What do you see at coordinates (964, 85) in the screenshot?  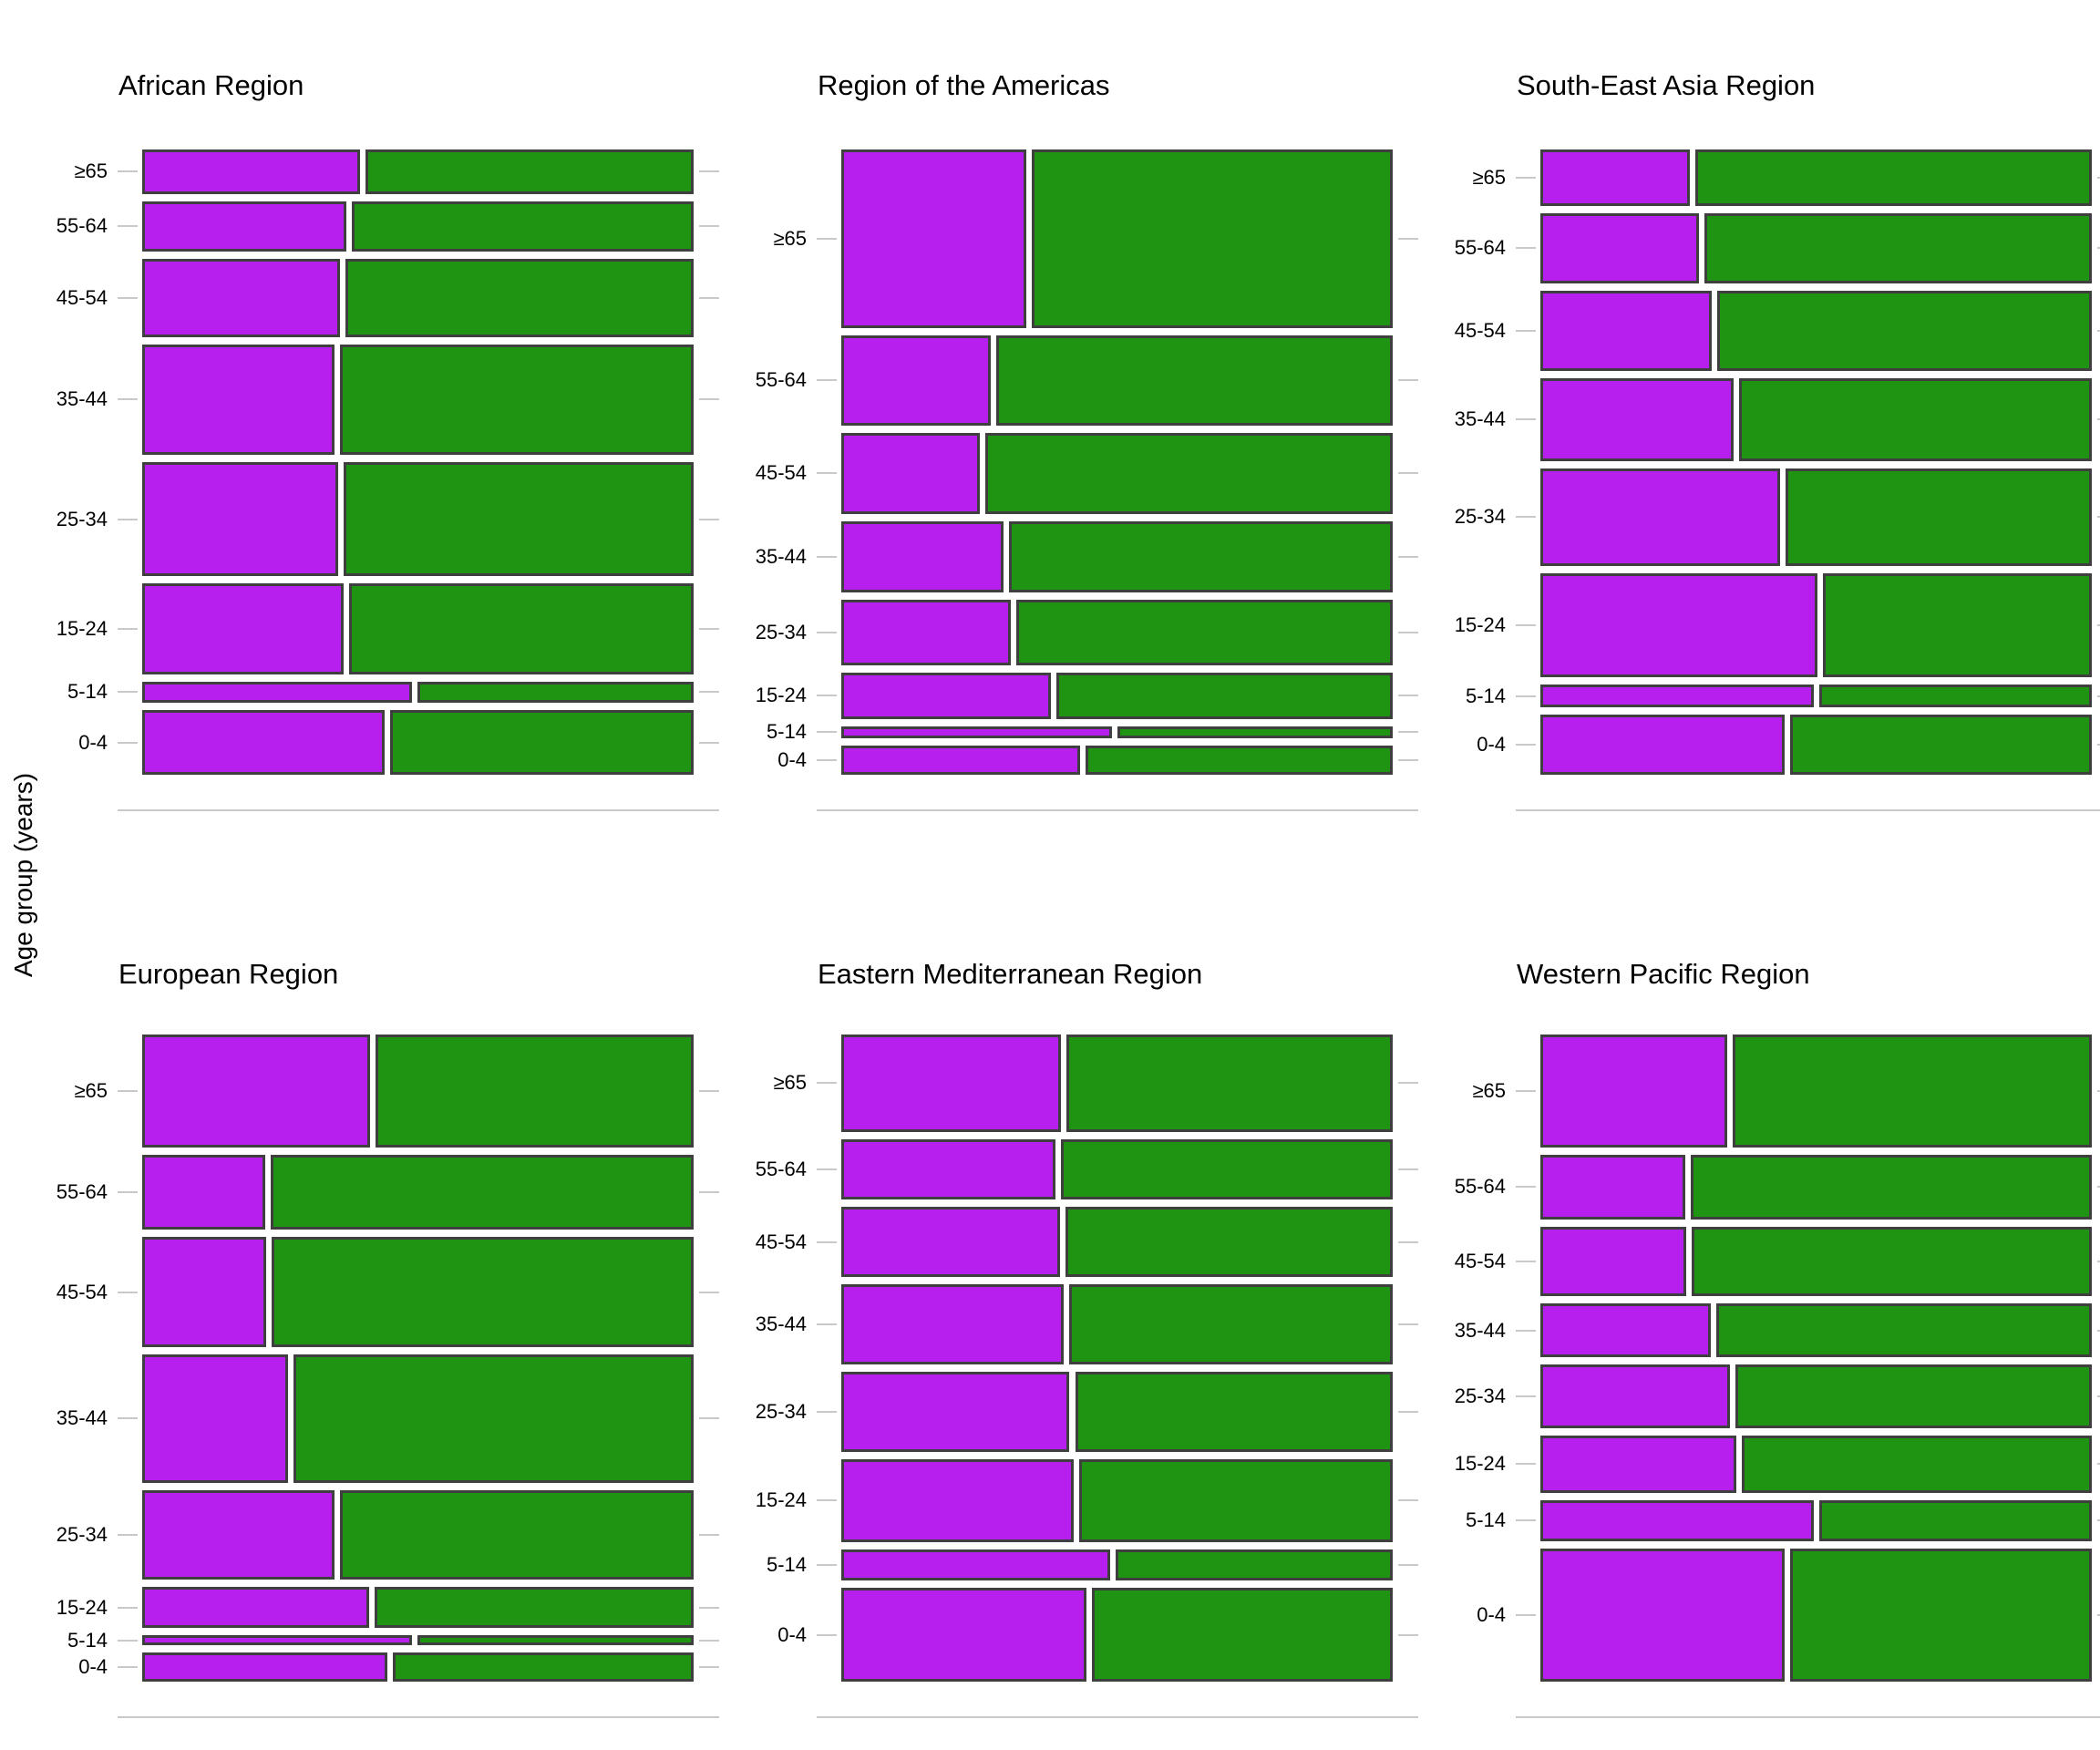 I see `panel-title: Region of the Americas` at bounding box center [964, 85].